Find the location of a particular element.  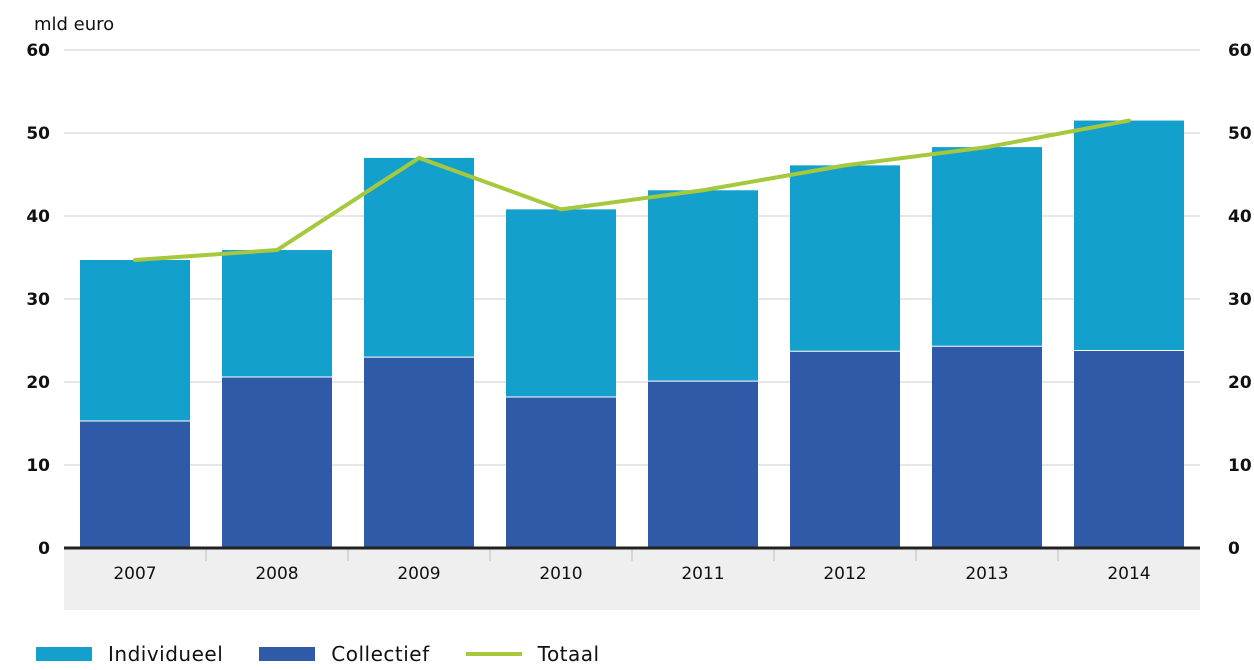

x-tick-label-2008: 2008 is located at coordinates (276, 574).